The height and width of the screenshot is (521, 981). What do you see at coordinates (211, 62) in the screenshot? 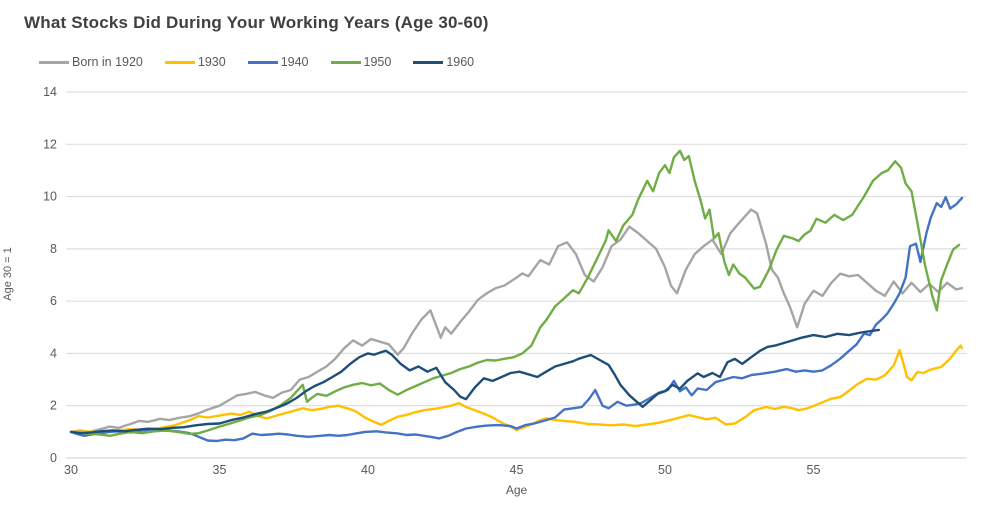
I see `legend-label: 1930` at bounding box center [211, 62].